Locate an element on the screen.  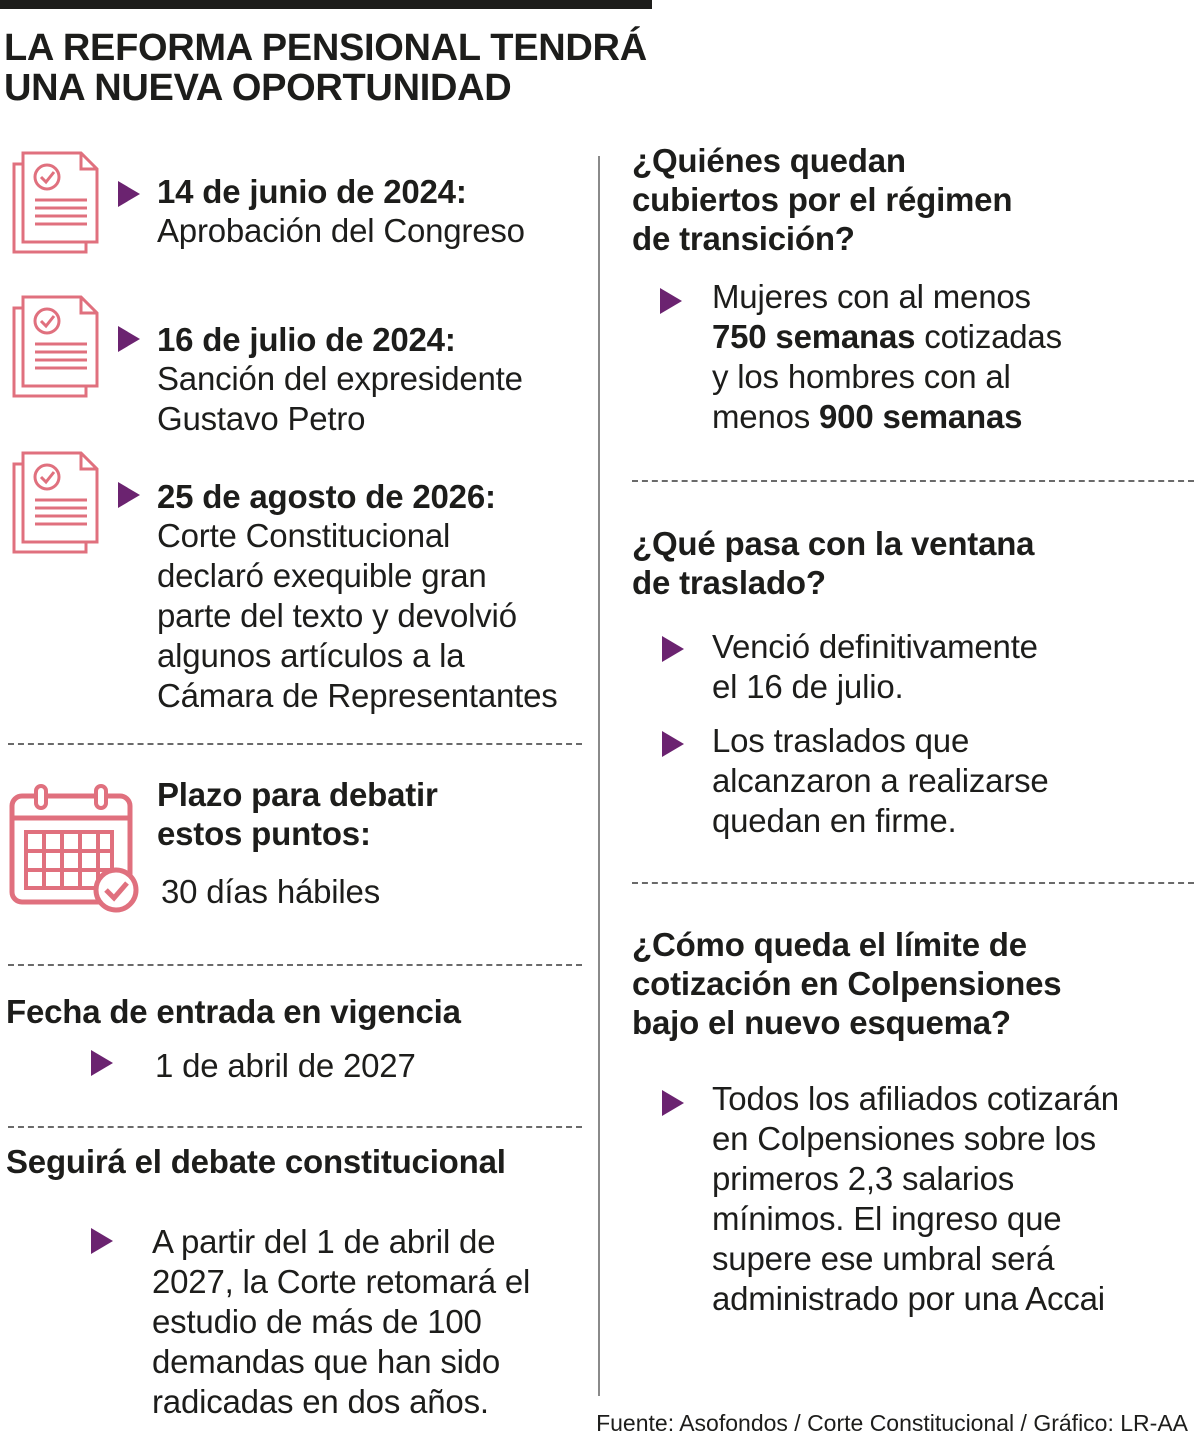
debate-heading: Seguirá el debate constitucional is located at coordinates (256, 1161).